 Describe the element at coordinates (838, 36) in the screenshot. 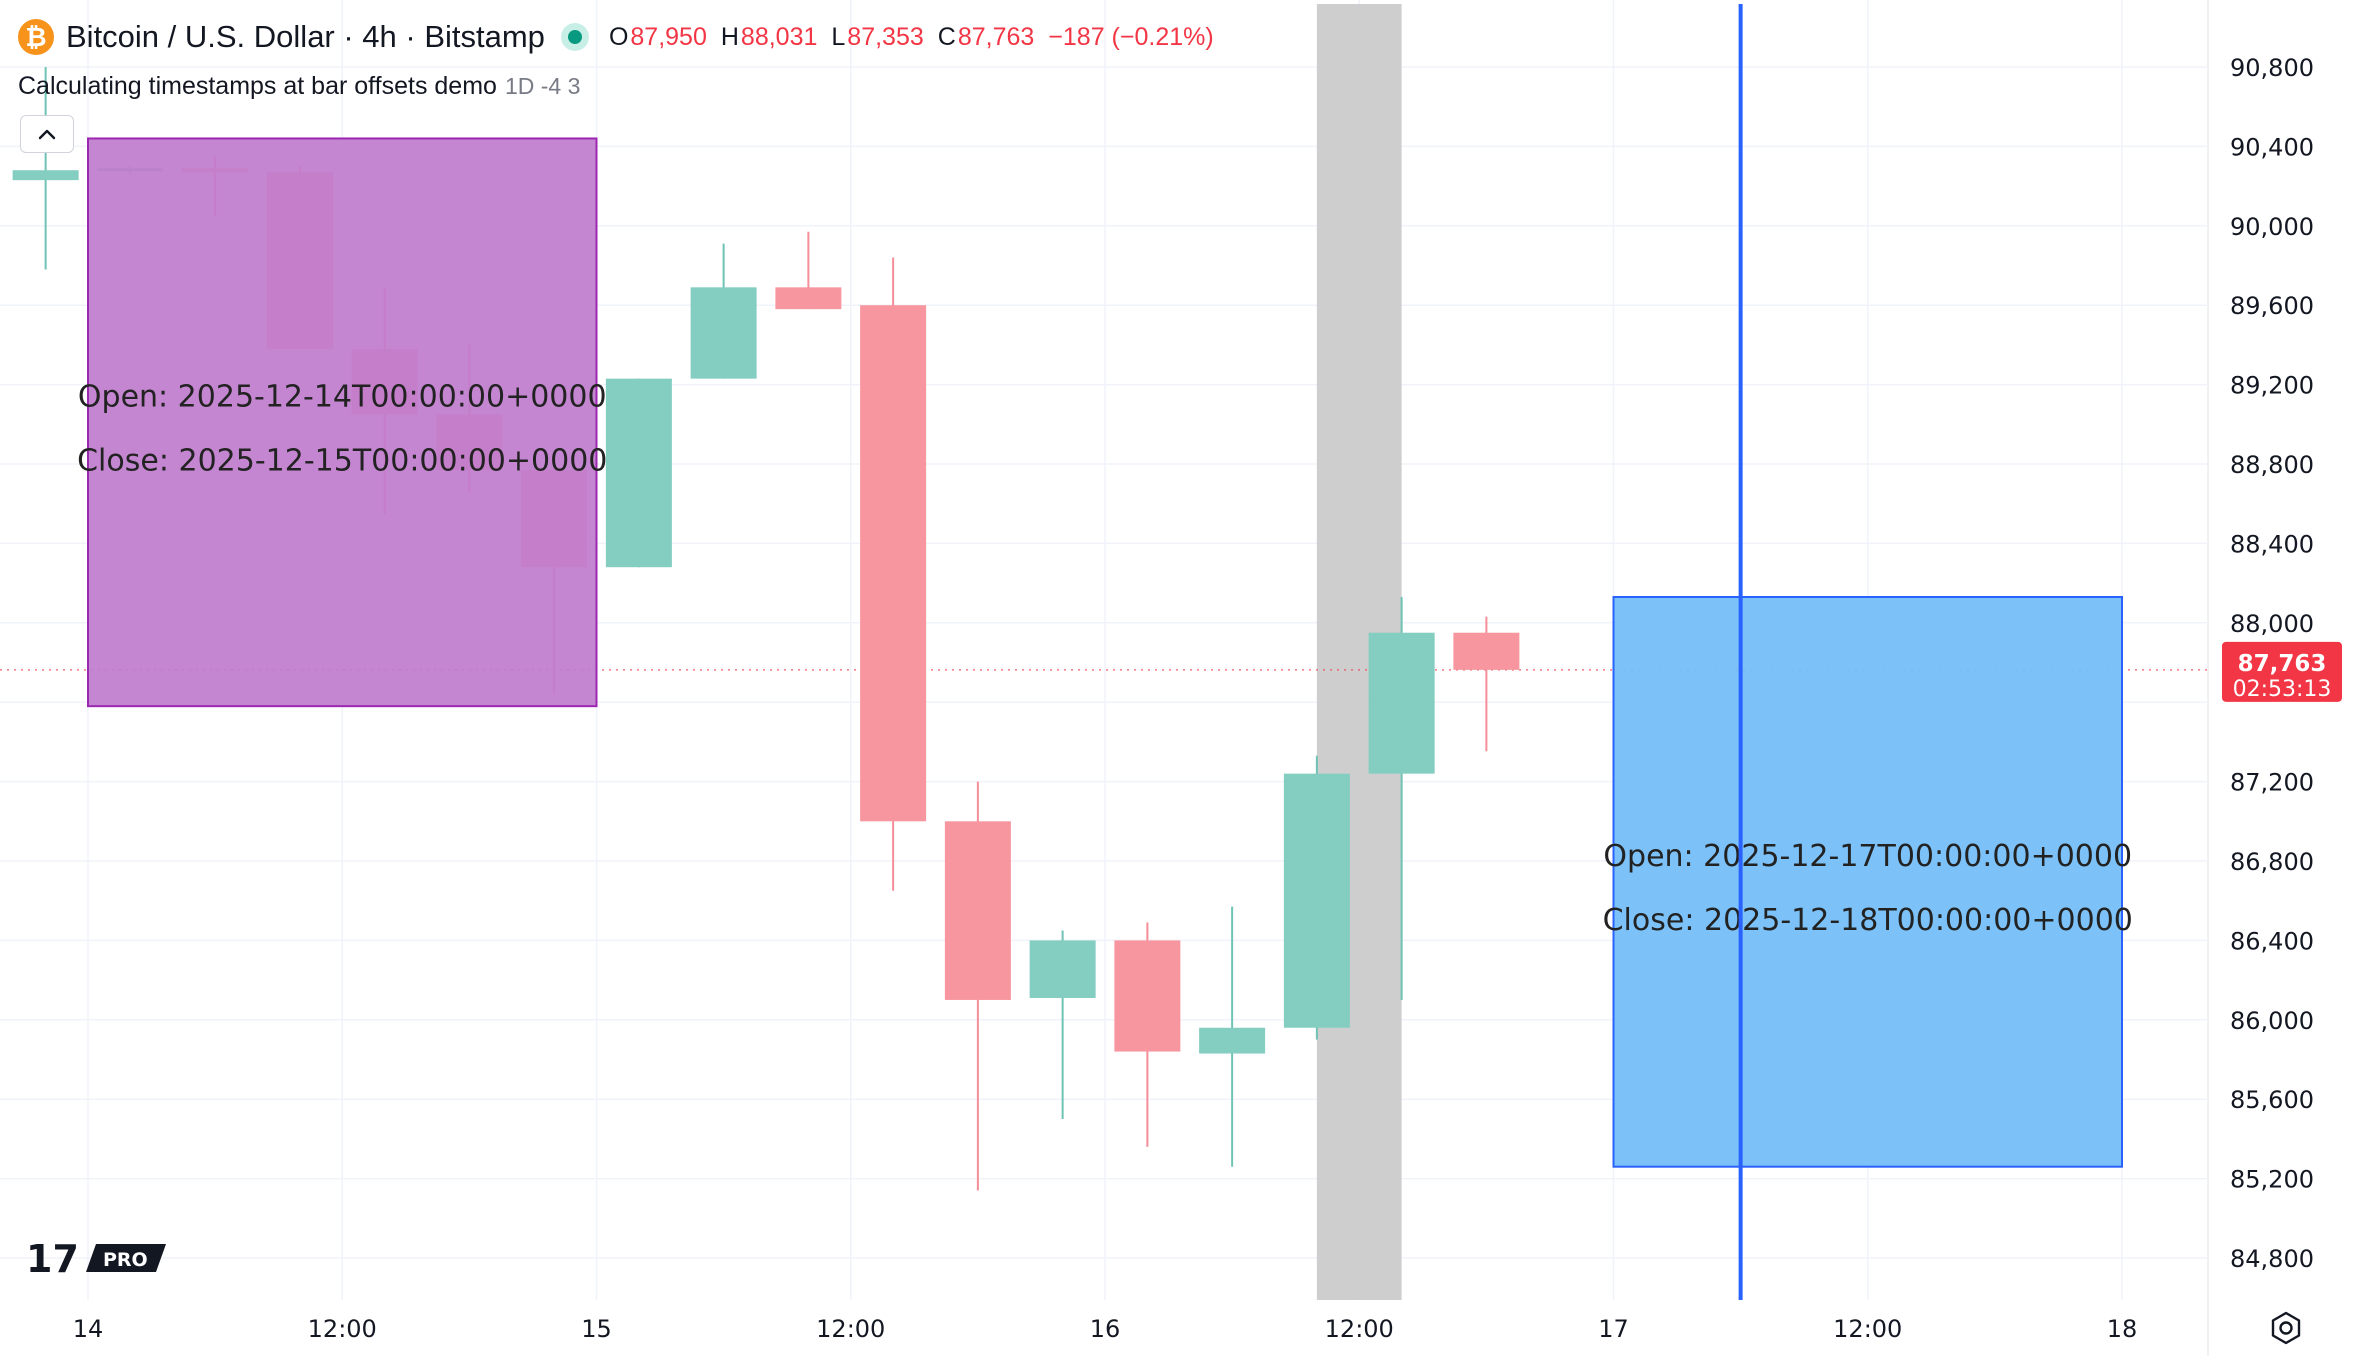

I see `low-label: L` at that location.